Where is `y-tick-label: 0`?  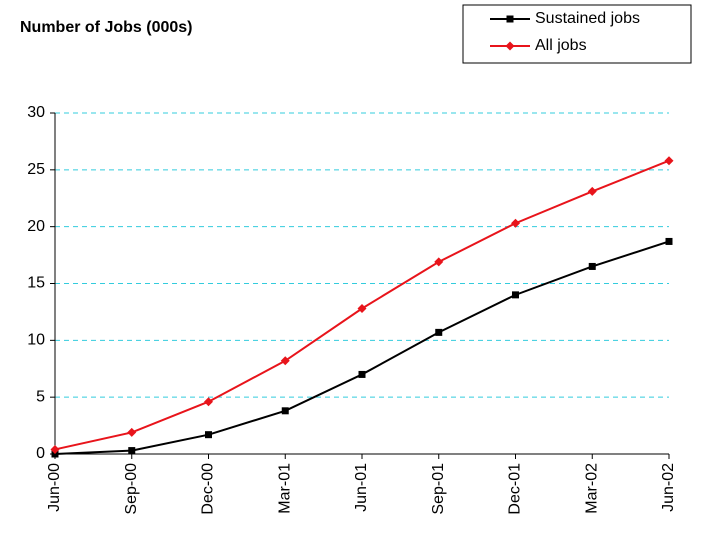
y-tick-label: 0 is located at coordinates (40, 453).